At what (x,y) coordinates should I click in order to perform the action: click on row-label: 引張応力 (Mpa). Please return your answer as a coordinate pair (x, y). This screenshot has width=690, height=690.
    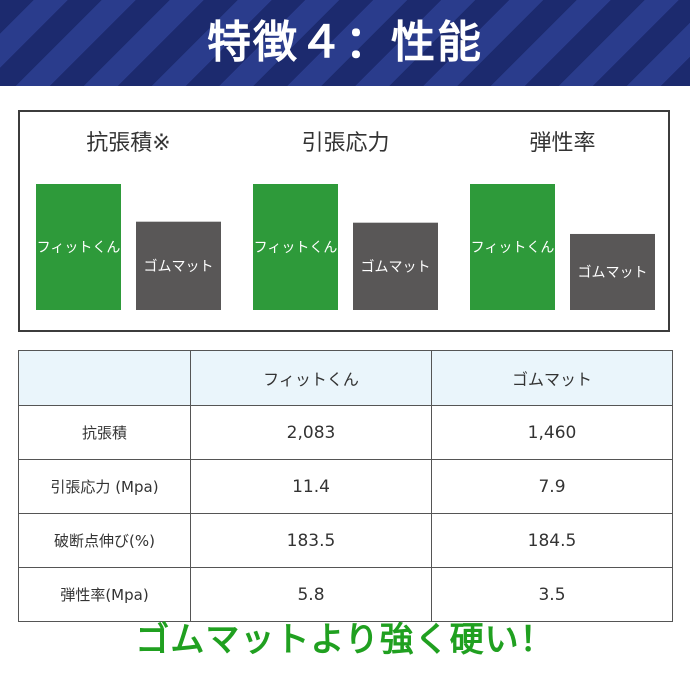
    Looking at the image, I should click on (104, 486).